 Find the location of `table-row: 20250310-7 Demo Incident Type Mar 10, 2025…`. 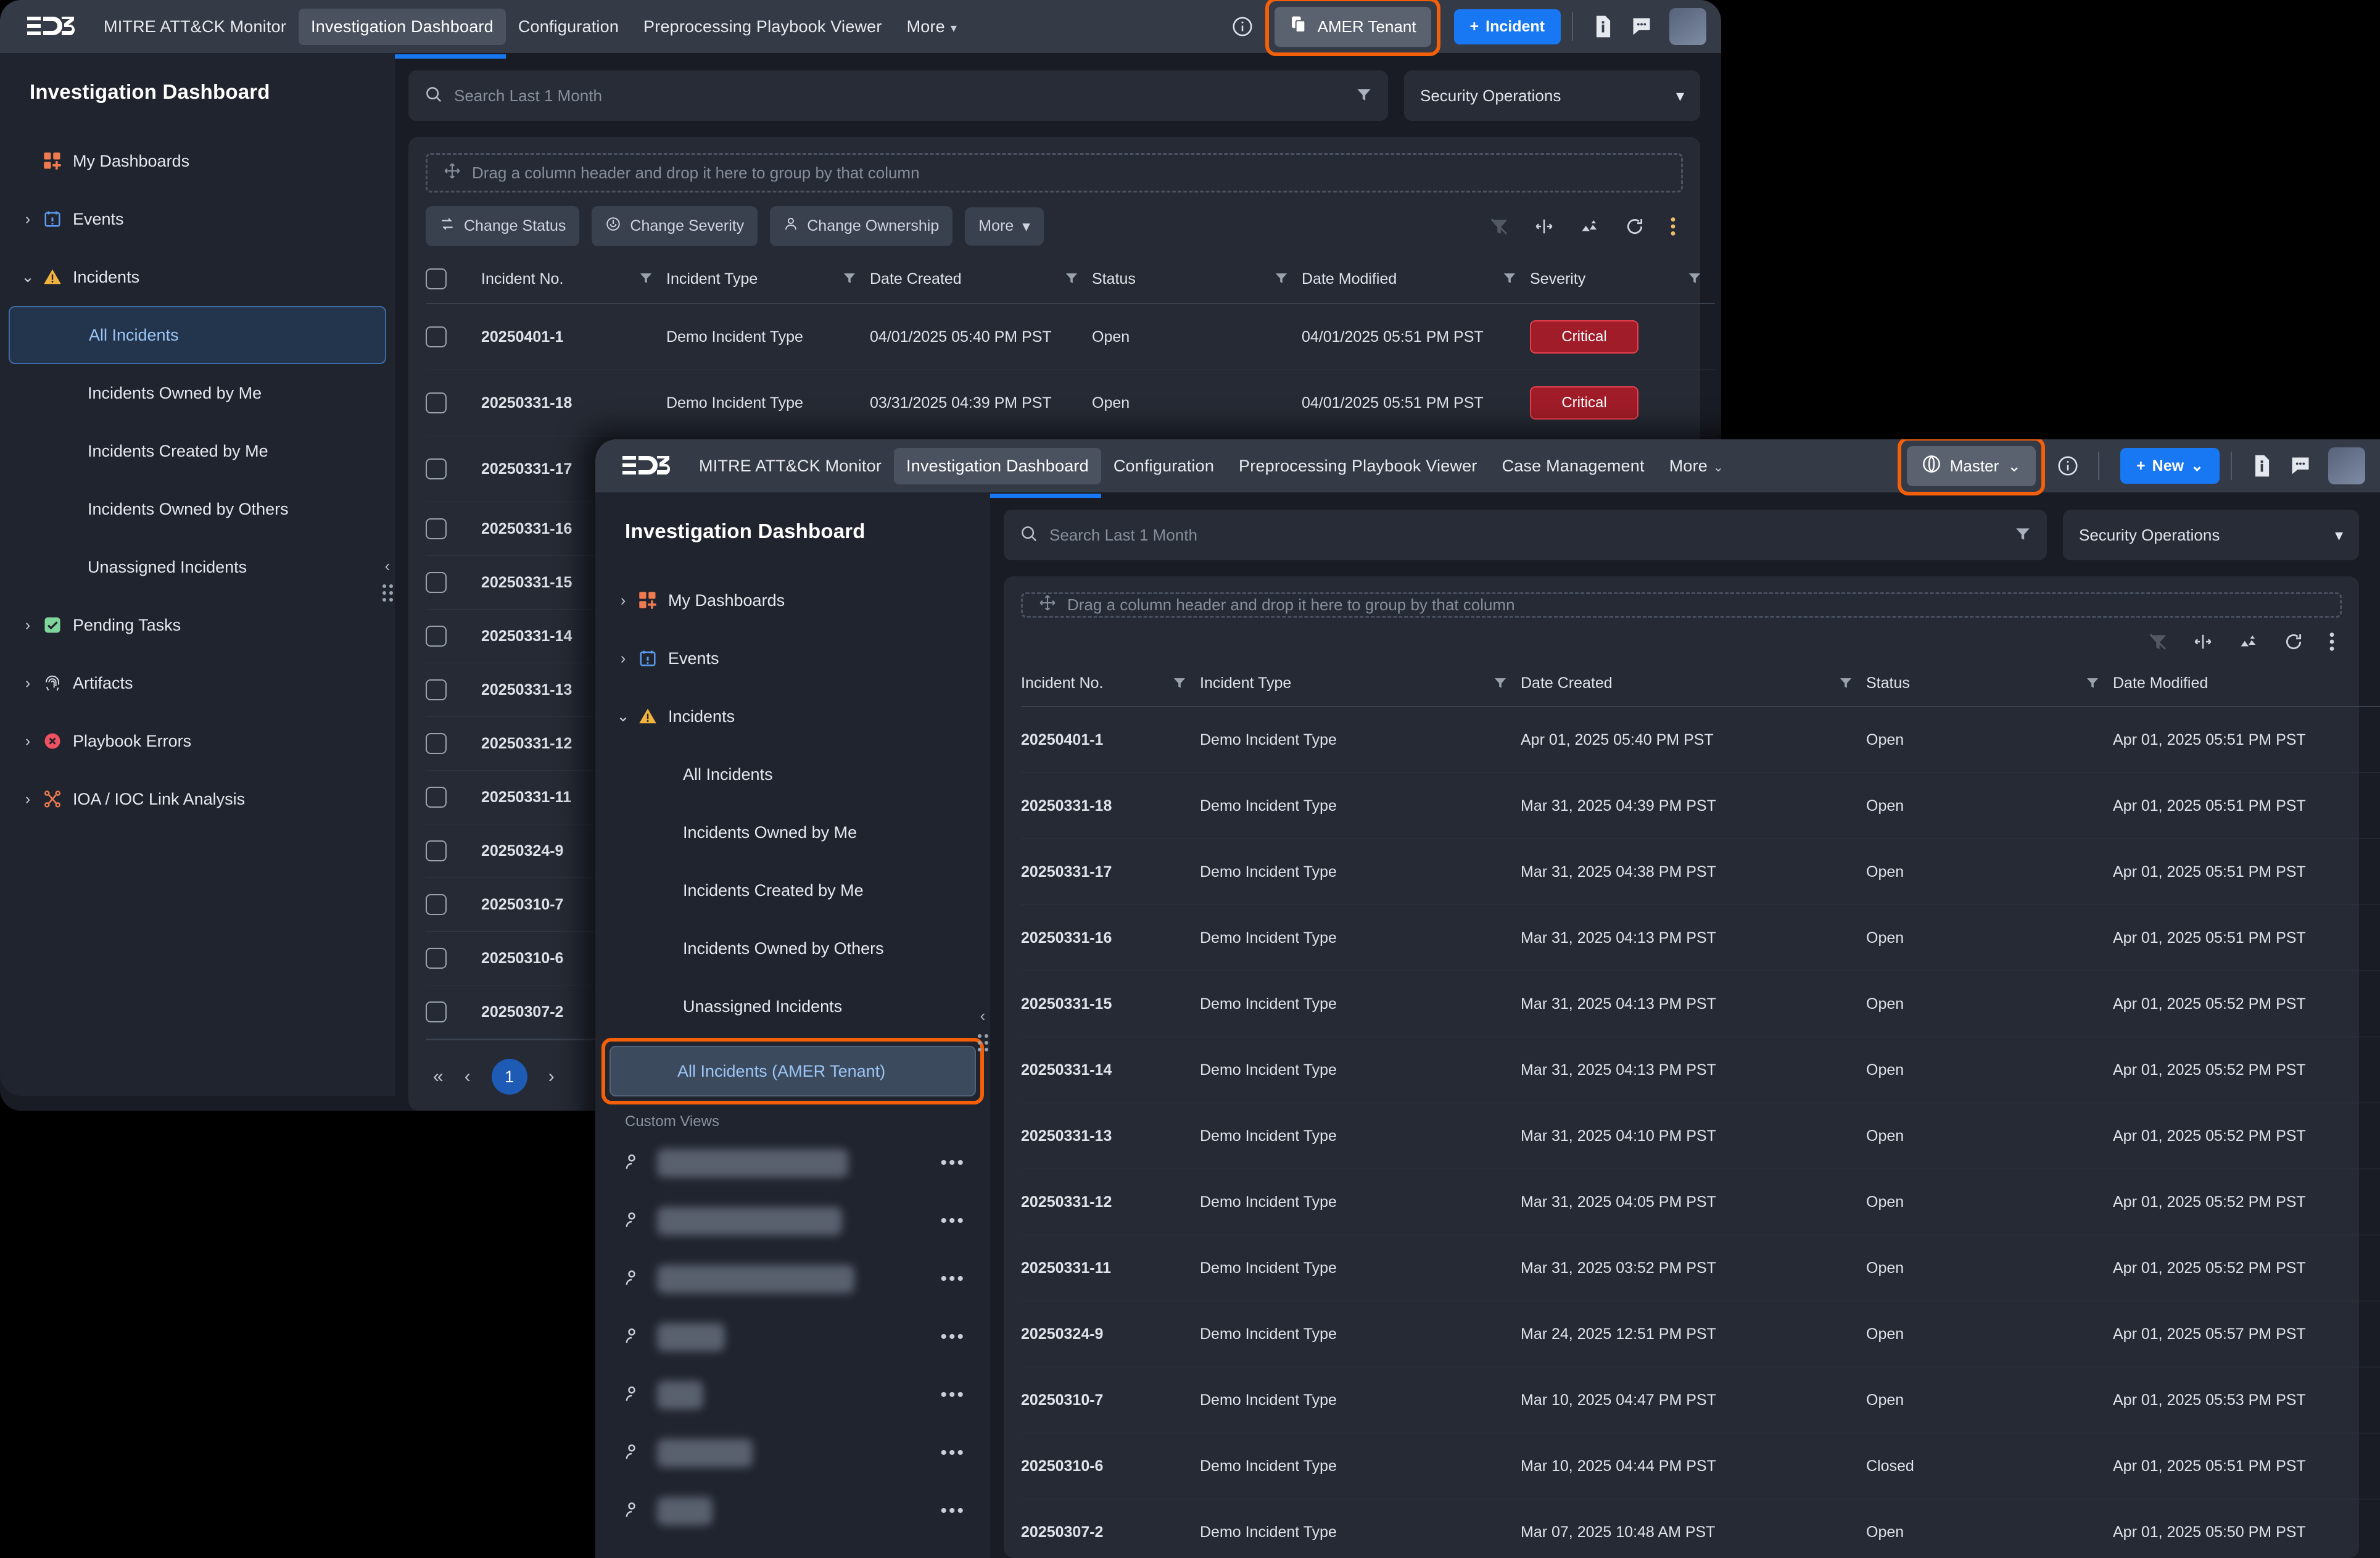

table-row: 20250310-7 Demo Incident Type Mar 10, 2025… is located at coordinates (1700, 1400).